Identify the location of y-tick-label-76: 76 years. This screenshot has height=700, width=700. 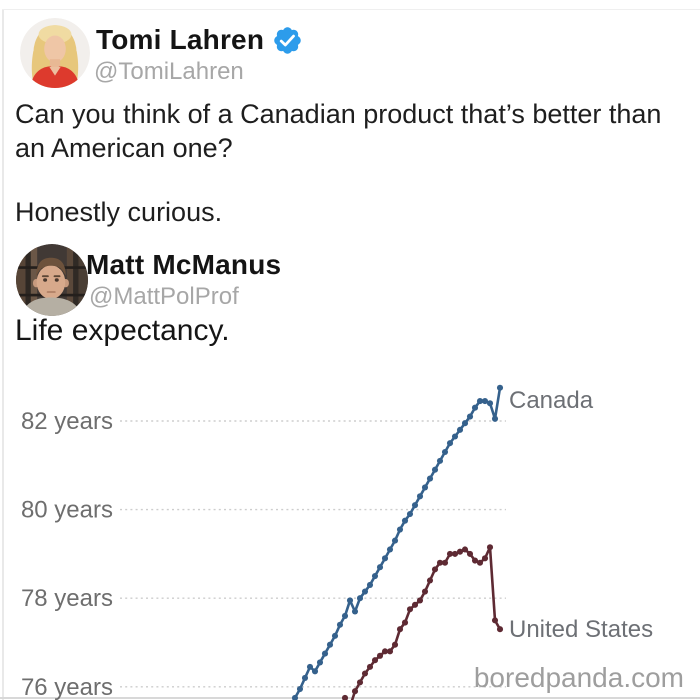
(67, 687).